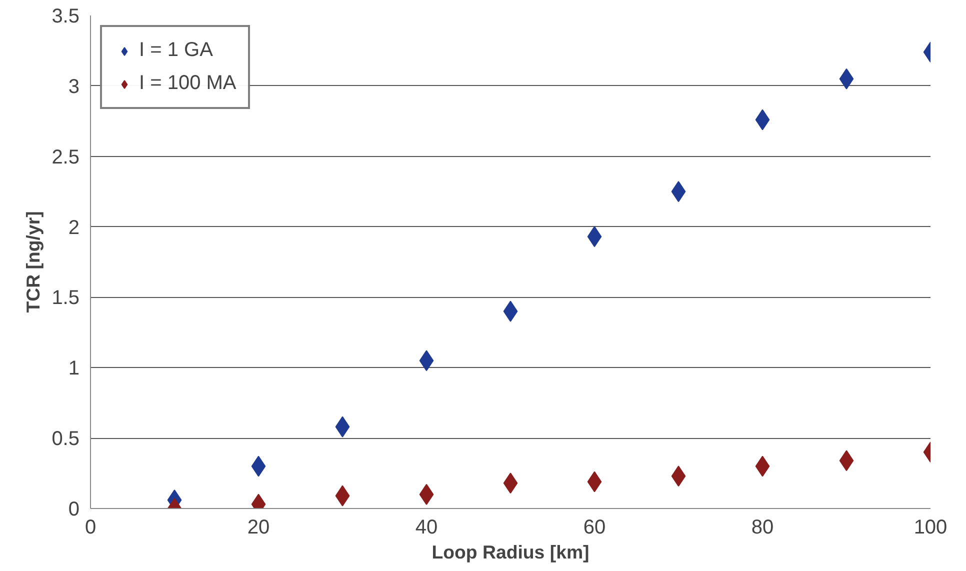 Image resolution: width=966 pixels, height=571 pixels. What do you see at coordinates (66, 17) in the screenshot?
I see `y-tick-label: 3.5` at bounding box center [66, 17].